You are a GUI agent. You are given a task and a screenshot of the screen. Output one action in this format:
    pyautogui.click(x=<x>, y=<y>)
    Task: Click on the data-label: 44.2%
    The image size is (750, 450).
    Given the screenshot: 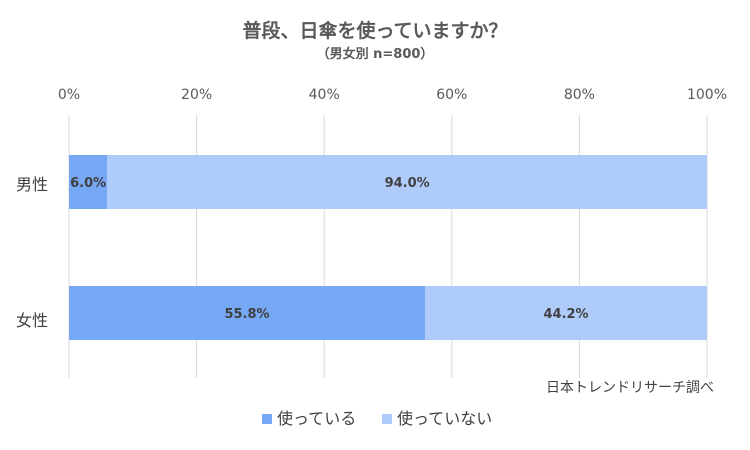 What is the action you would take?
    pyautogui.click(x=565, y=314)
    